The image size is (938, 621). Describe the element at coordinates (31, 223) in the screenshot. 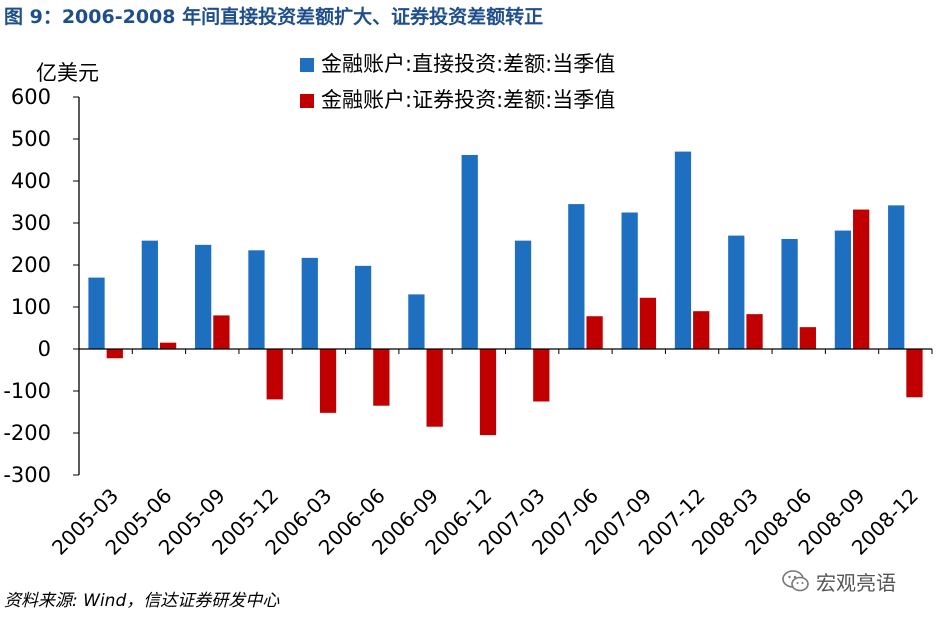

I see `y-tick-label: 300` at that location.